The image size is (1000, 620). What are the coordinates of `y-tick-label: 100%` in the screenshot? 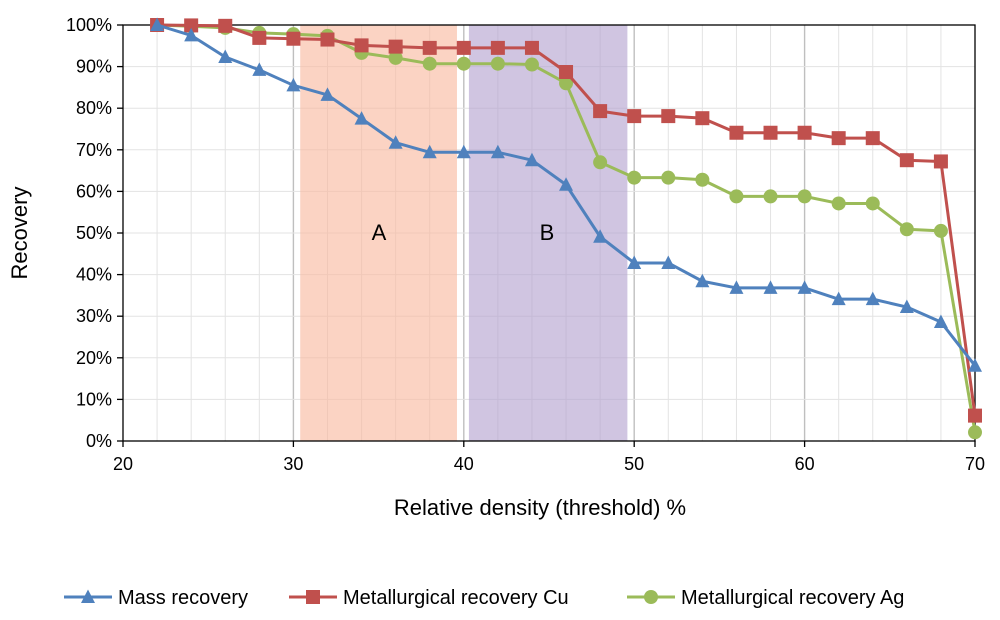 It's located at (89, 25).